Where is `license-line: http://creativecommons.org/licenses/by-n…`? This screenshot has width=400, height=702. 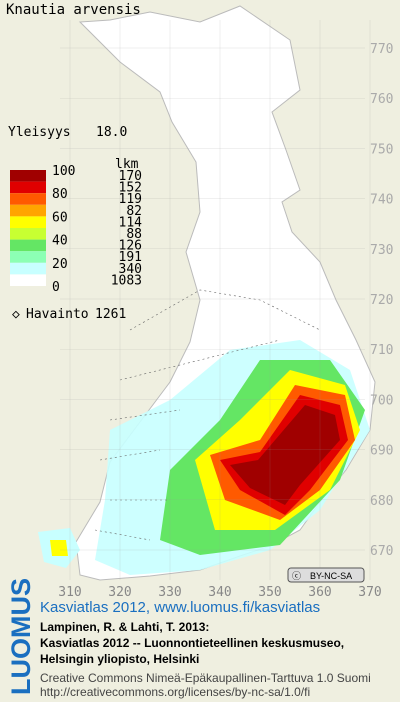
license-line: http://creativecommons.org/licenses/by-n… is located at coordinates (175, 692).